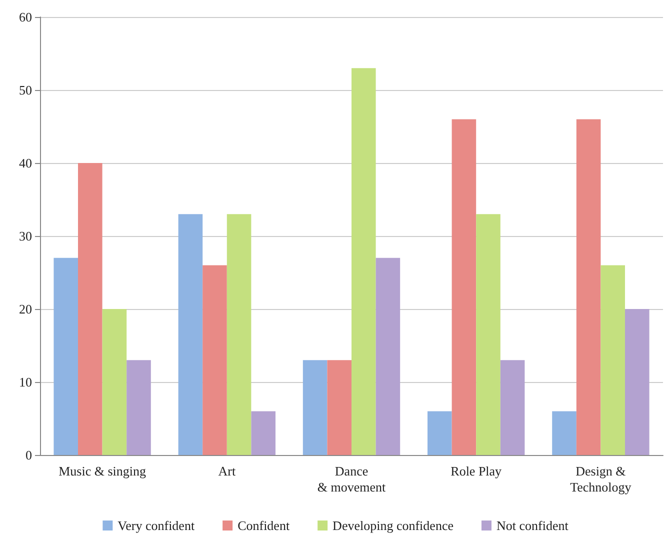 Image resolution: width=671 pixels, height=545 pixels. Describe the element at coordinates (25, 236) in the screenshot. I see `y-tick-label: 30` at that location.